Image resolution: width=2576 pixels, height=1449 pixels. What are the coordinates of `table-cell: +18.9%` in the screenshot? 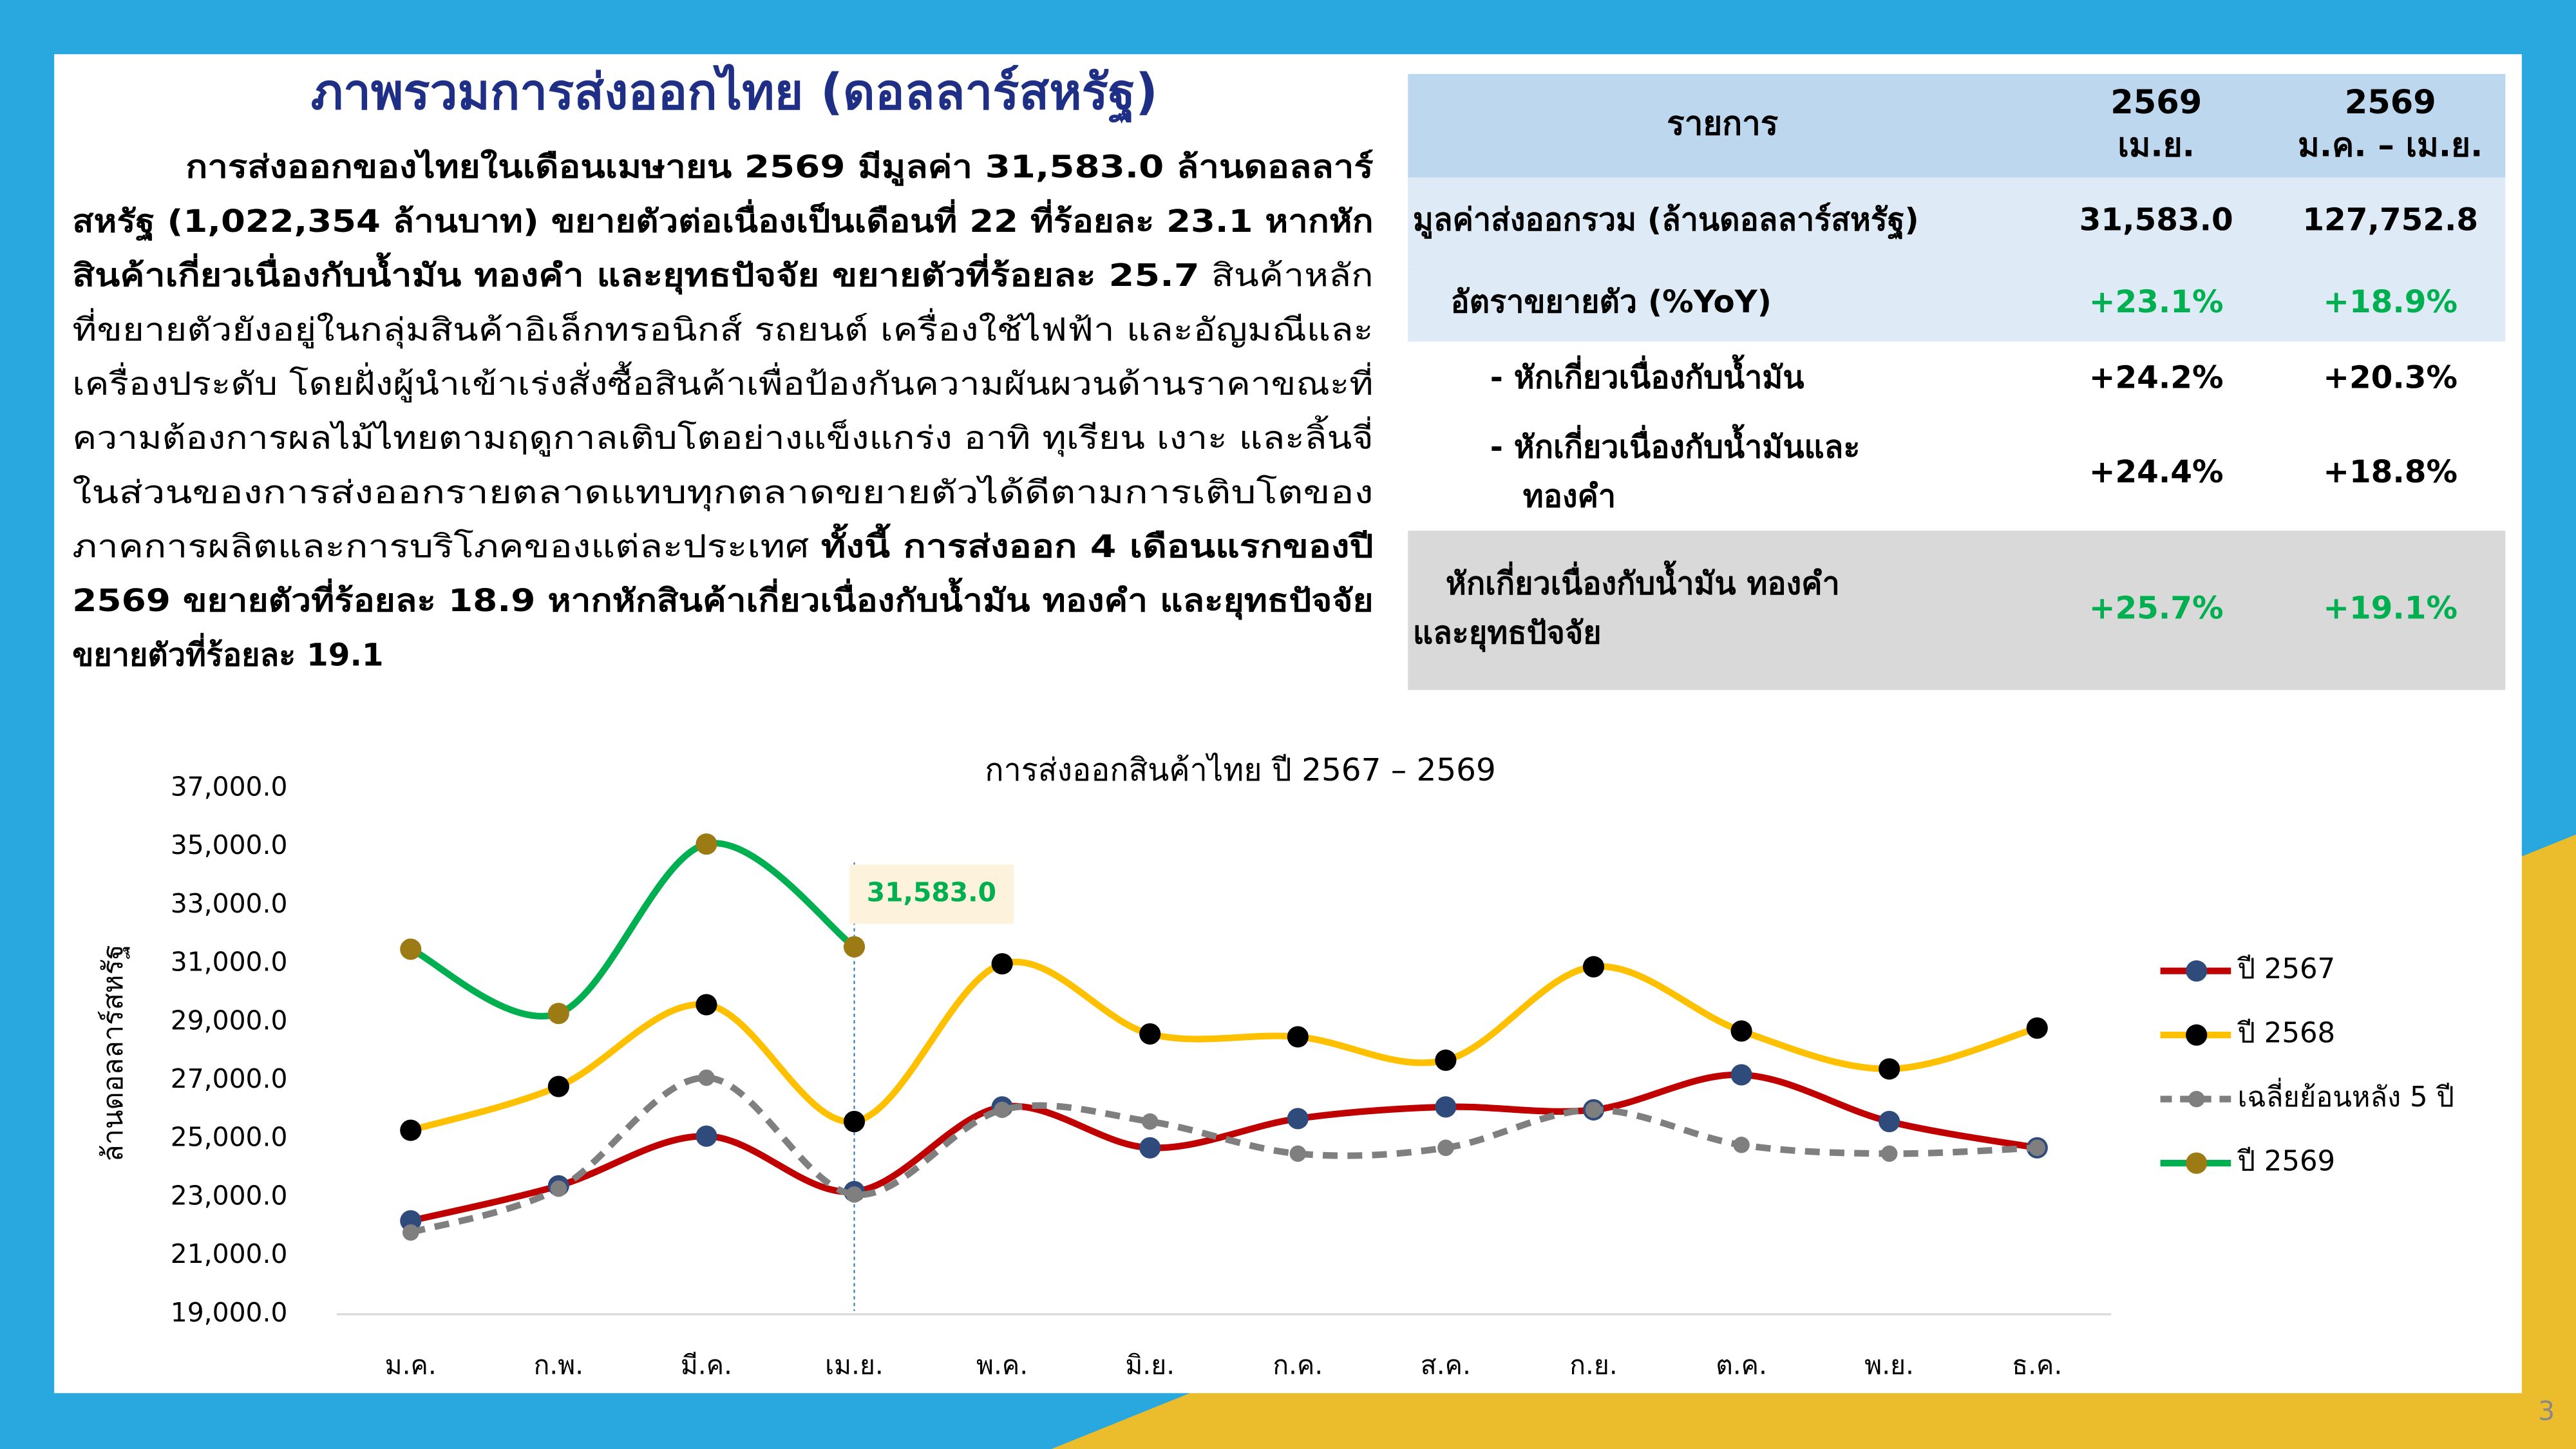 It's located at (2390, 302).